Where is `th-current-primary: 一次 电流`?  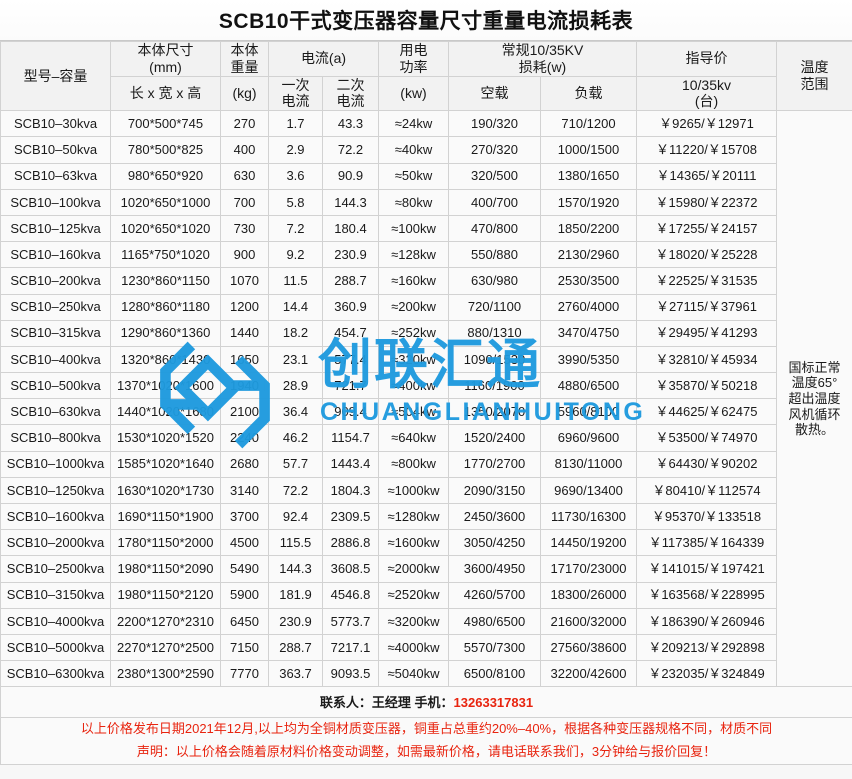 th-current-primary: 一次 电流 is located at coordinates (295, 93).